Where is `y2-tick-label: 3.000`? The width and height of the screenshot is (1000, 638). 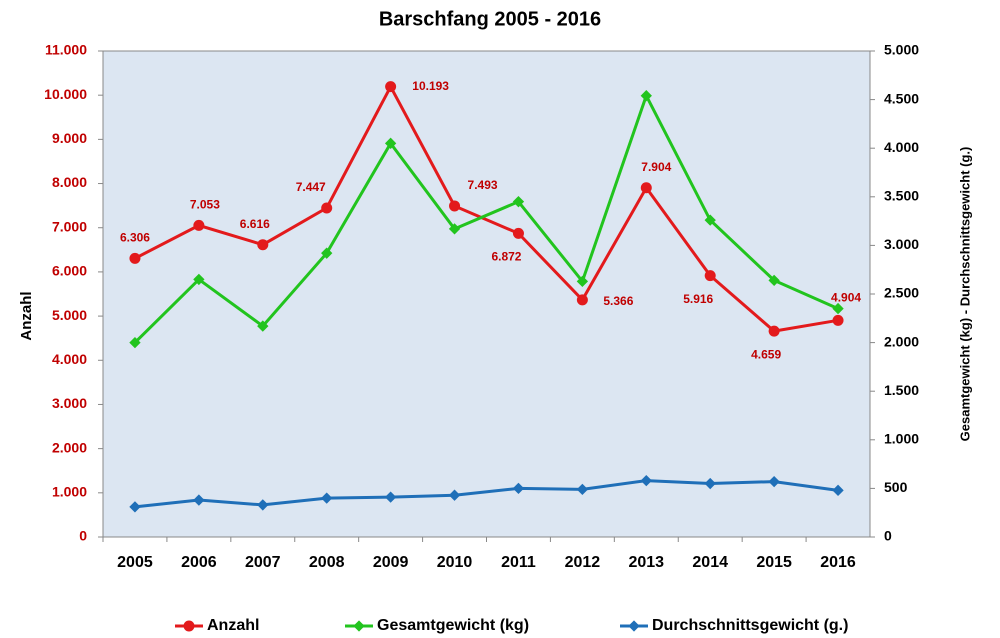 y2-tick-label: 3.000 is located at coordinates (901, 244).